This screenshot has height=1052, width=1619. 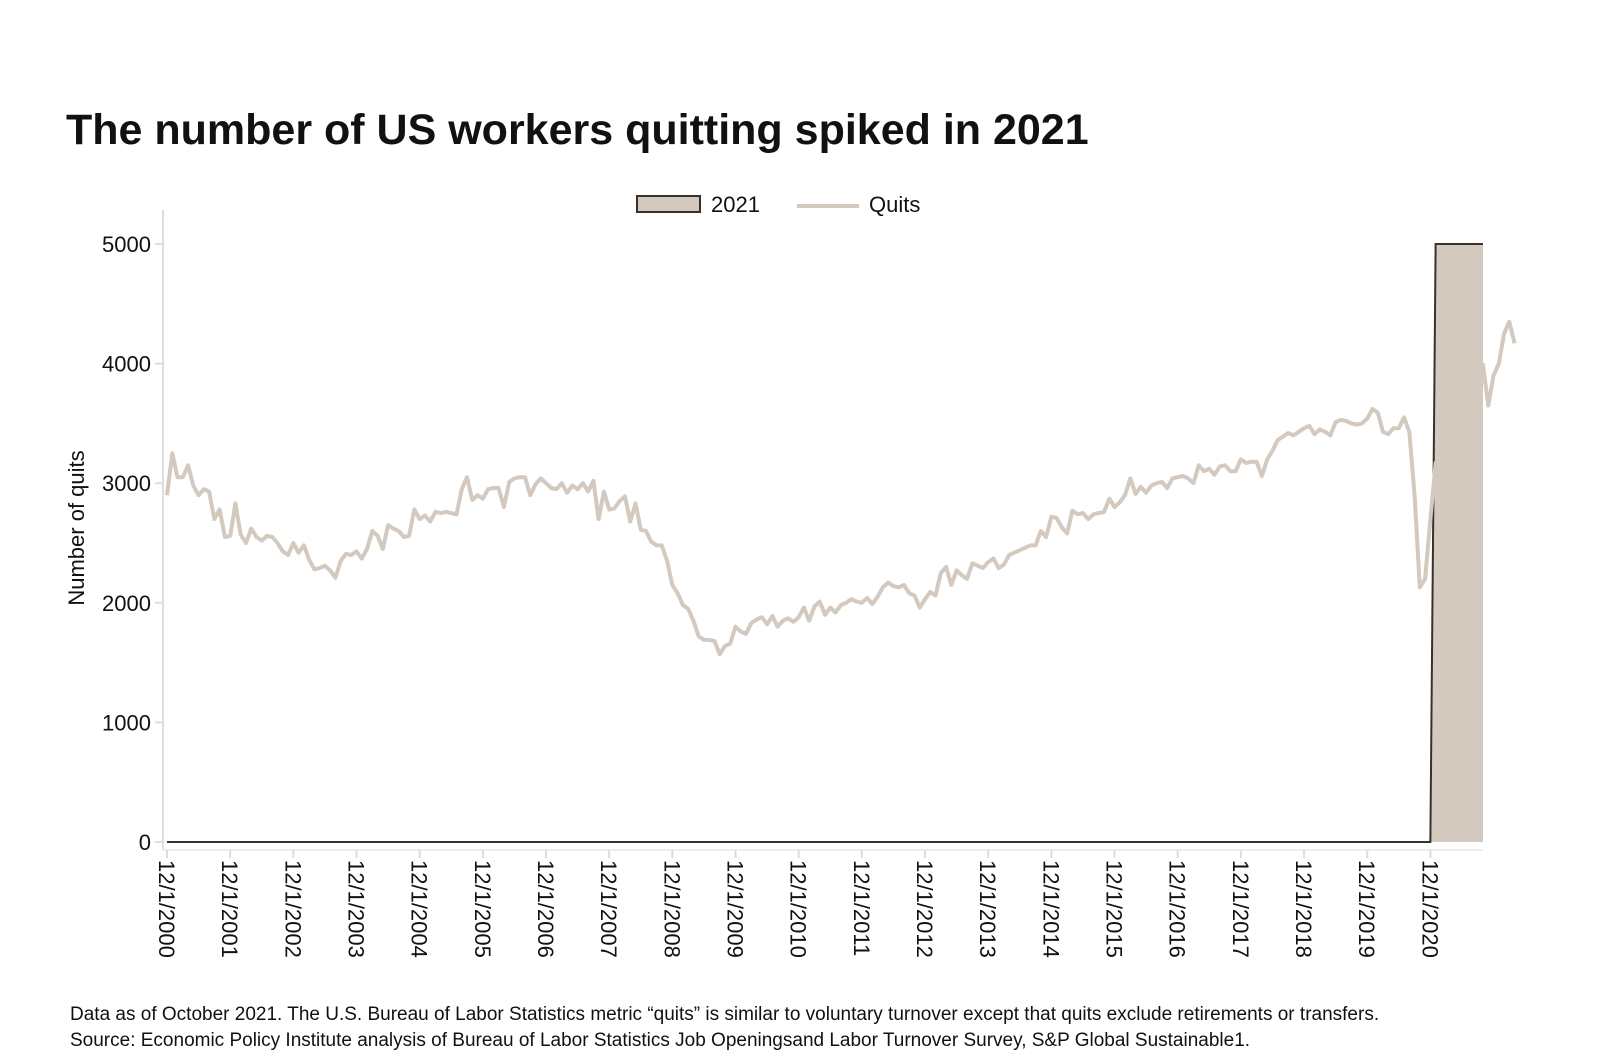 What do you see at coordinates (419, 909) in the screenshot?
I see `x-tick-label: 12/1/2004` at bounding box center [419, 909].